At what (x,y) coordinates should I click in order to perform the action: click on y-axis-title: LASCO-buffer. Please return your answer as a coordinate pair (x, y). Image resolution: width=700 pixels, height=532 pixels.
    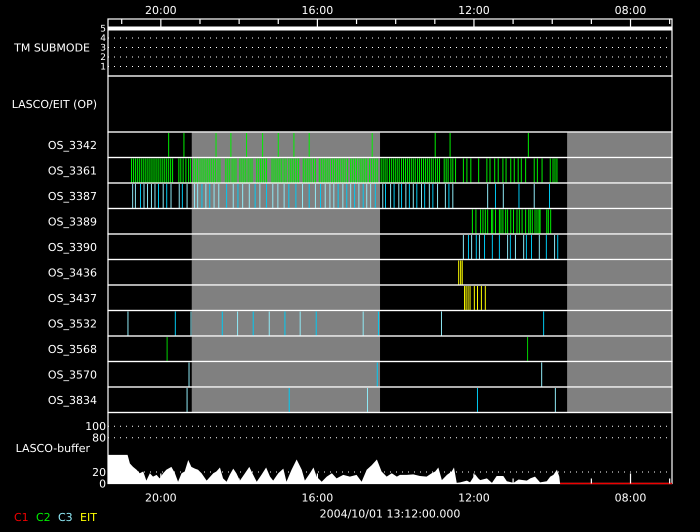
    Looking at the image, I should click on (53, 448).